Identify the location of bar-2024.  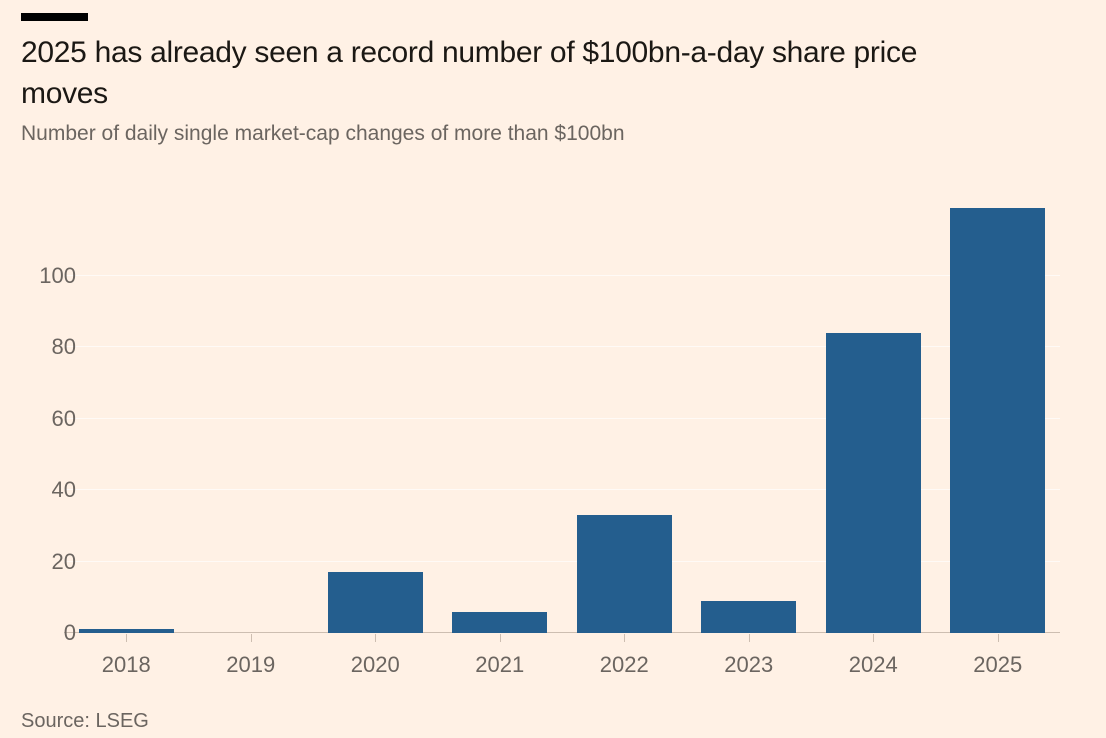
(873, 483).